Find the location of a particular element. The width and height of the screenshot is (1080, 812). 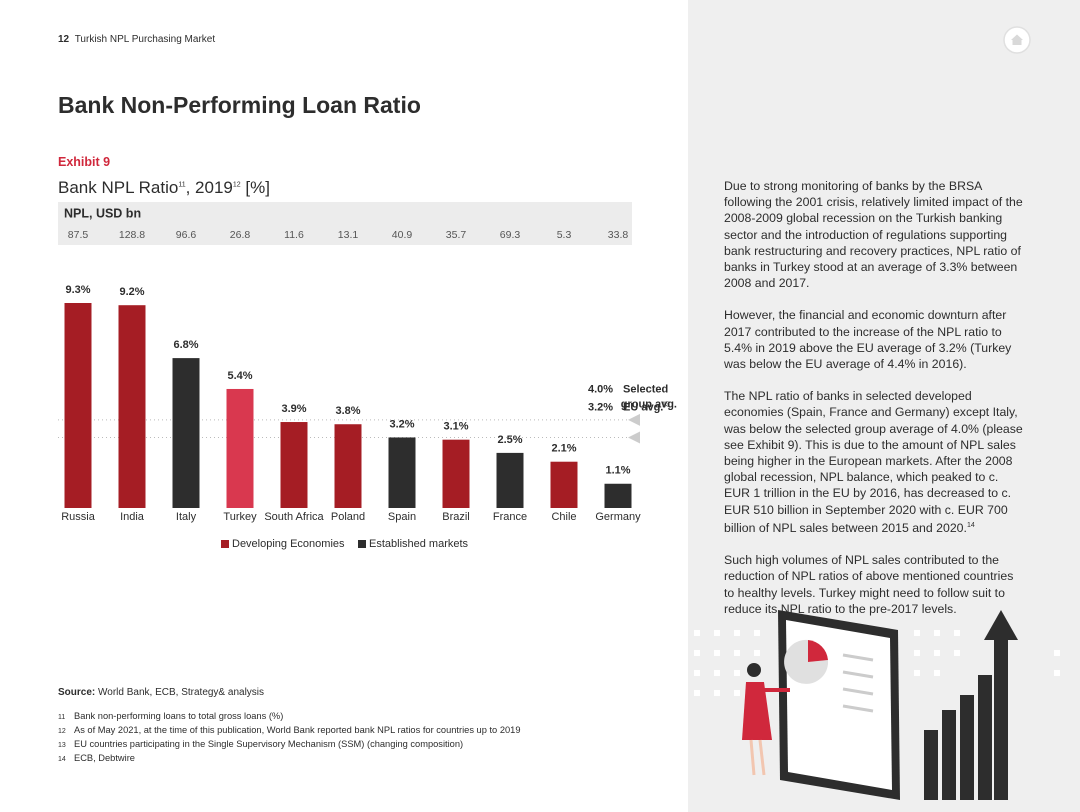

x-tick-label: Russia is located at coordinates (78, 517).